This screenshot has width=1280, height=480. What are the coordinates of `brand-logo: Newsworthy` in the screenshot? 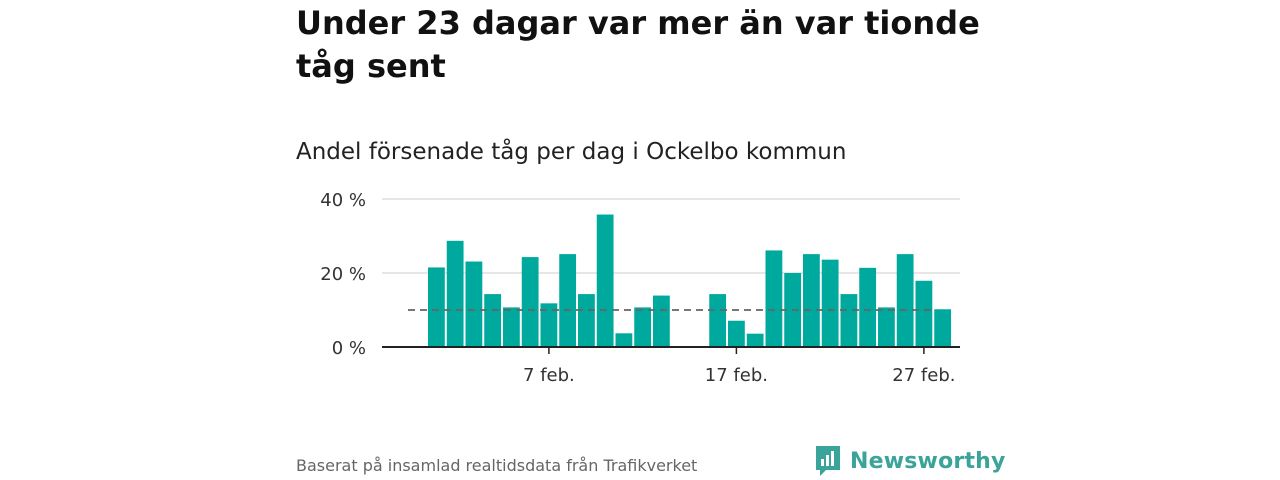 It's located at (910, 461).